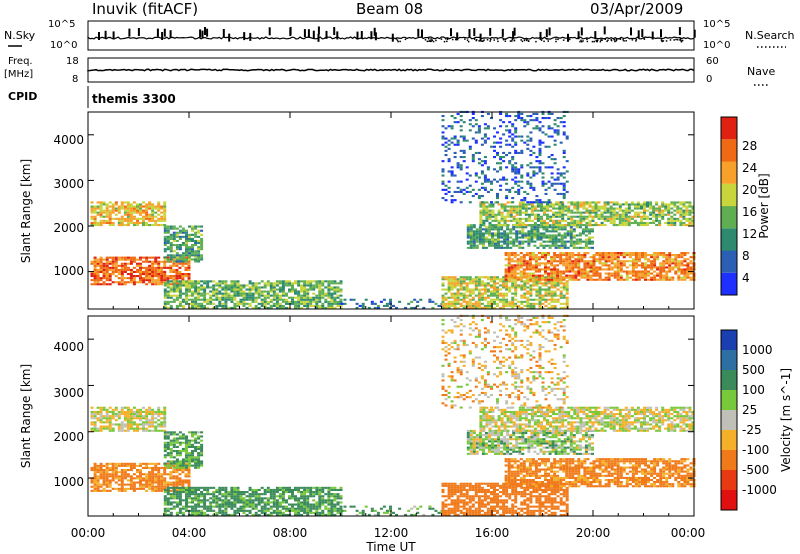 Image resolution: width=800 pixels, height=554 pixels. Describe the element at coordinates (474, 237) in the screenshot. I see `power-cell-1933` at that location.